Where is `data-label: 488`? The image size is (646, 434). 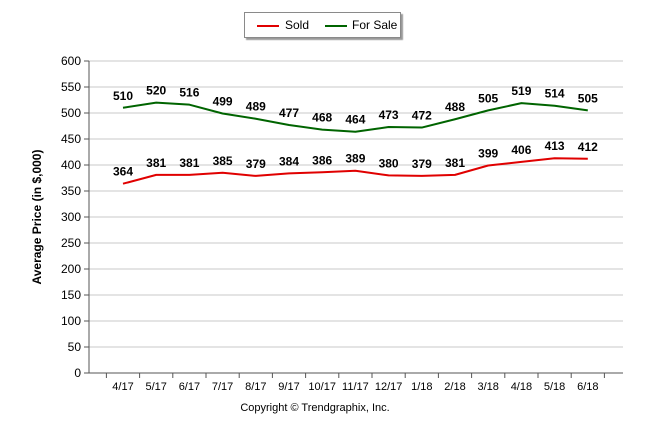
data-label: 488 is located at coordinates (455, 107).